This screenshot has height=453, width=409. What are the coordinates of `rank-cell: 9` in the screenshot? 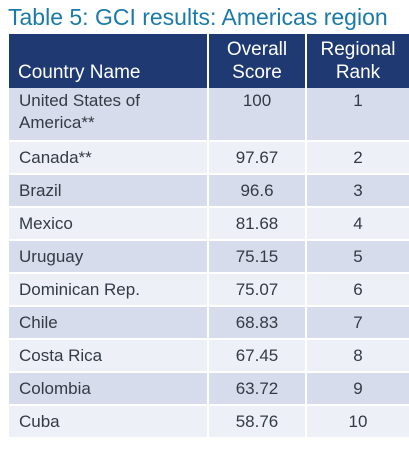 It's located at (358, 389).